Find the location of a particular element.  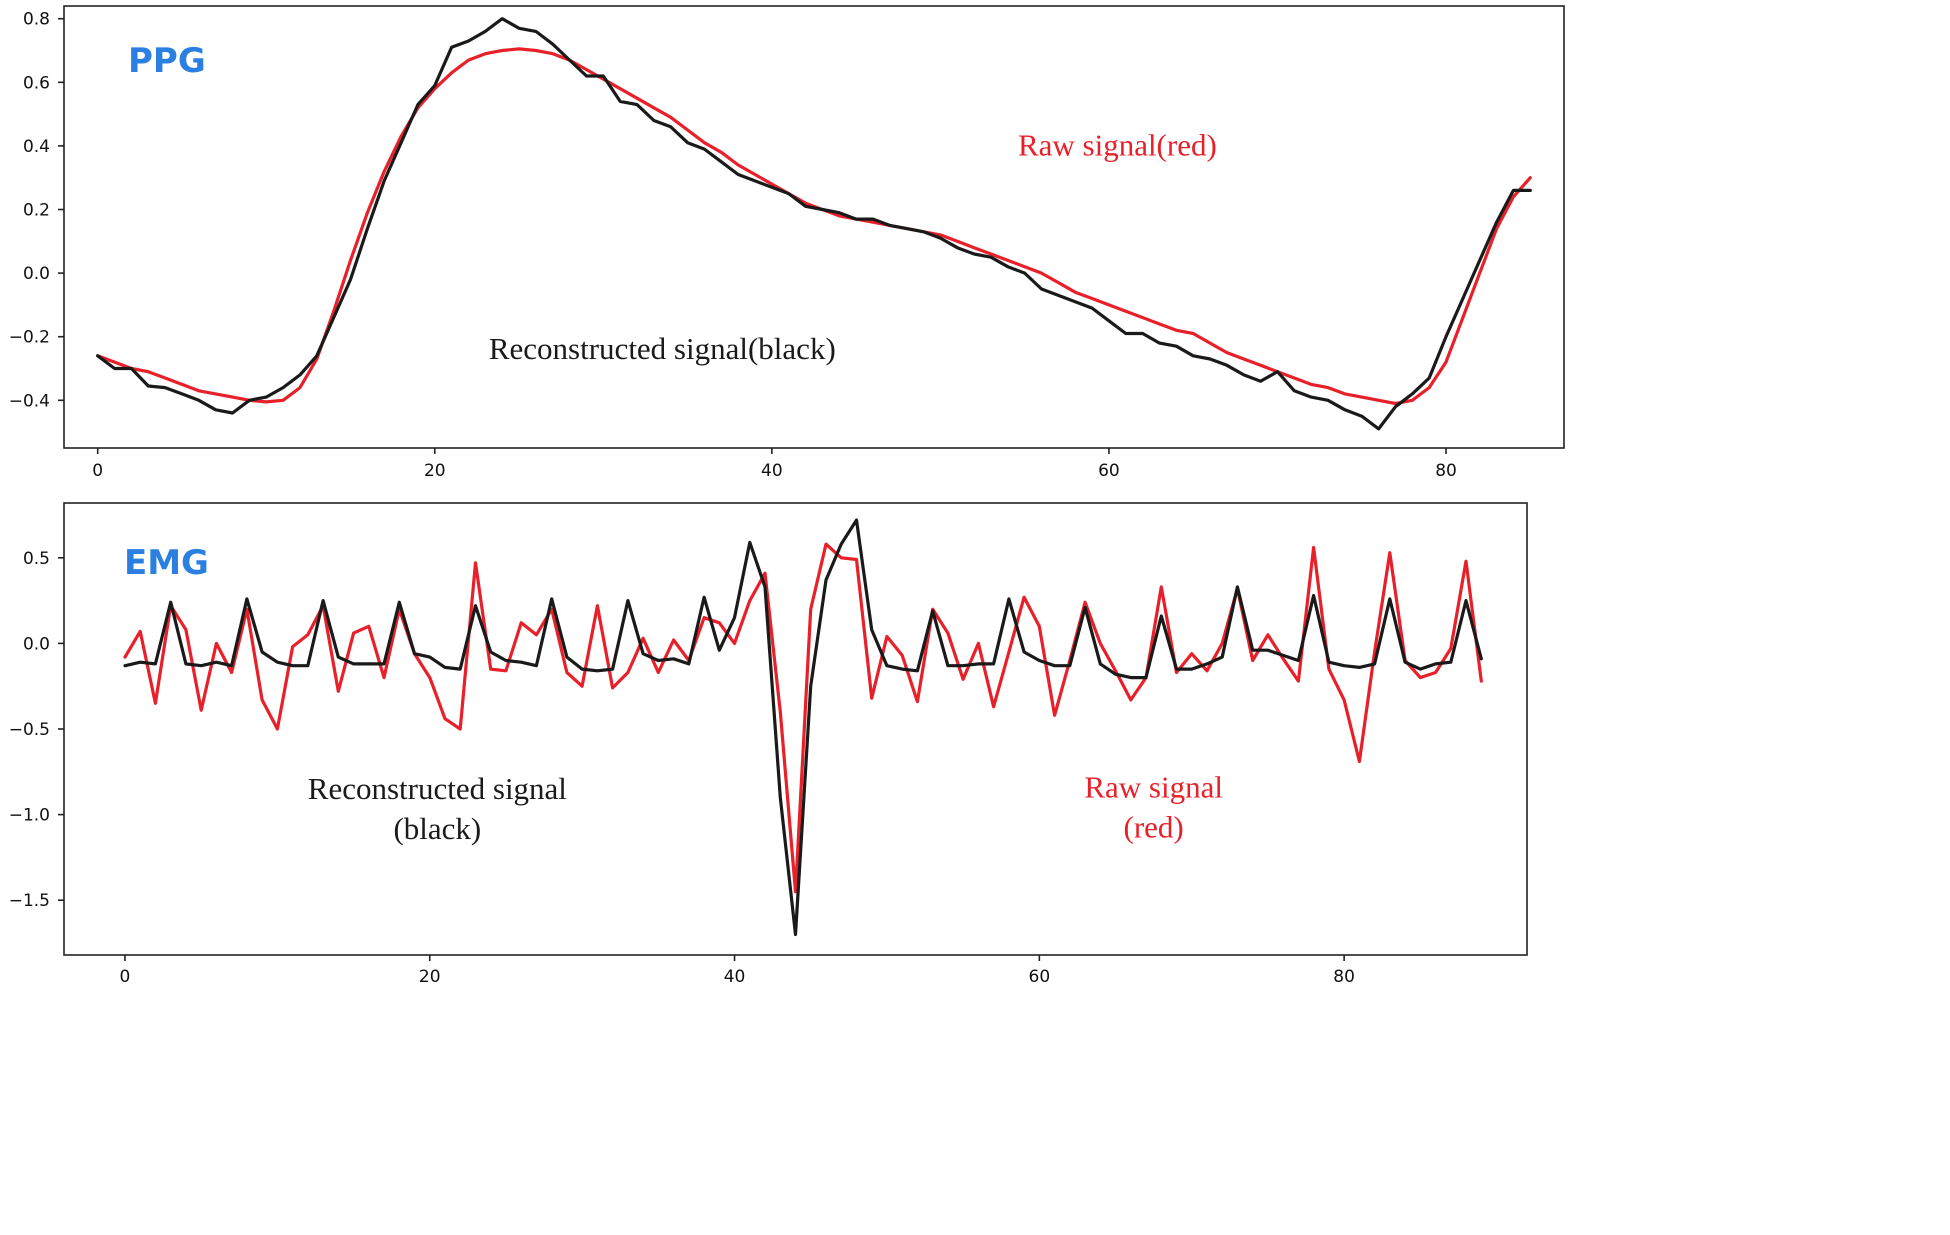

ppg-y-tick-label: −0.2 is located at coordinates (29, 338).